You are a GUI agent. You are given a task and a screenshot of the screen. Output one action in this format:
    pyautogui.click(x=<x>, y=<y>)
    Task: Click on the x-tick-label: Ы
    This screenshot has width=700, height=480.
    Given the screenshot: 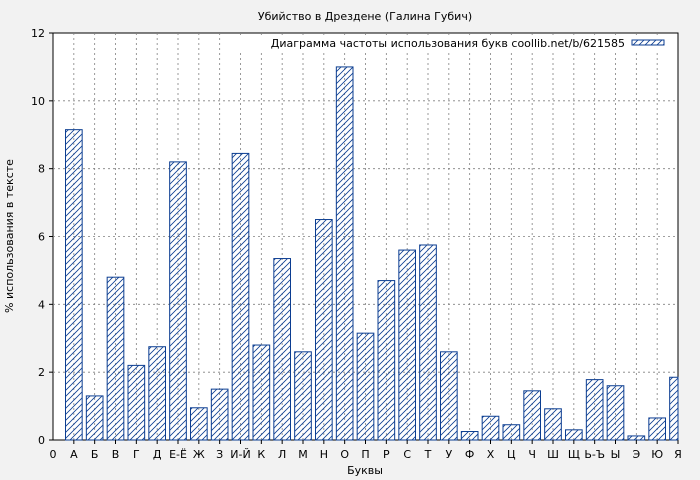 What is the action you would take?
    pyautogui.click(x=616, y=454)
    